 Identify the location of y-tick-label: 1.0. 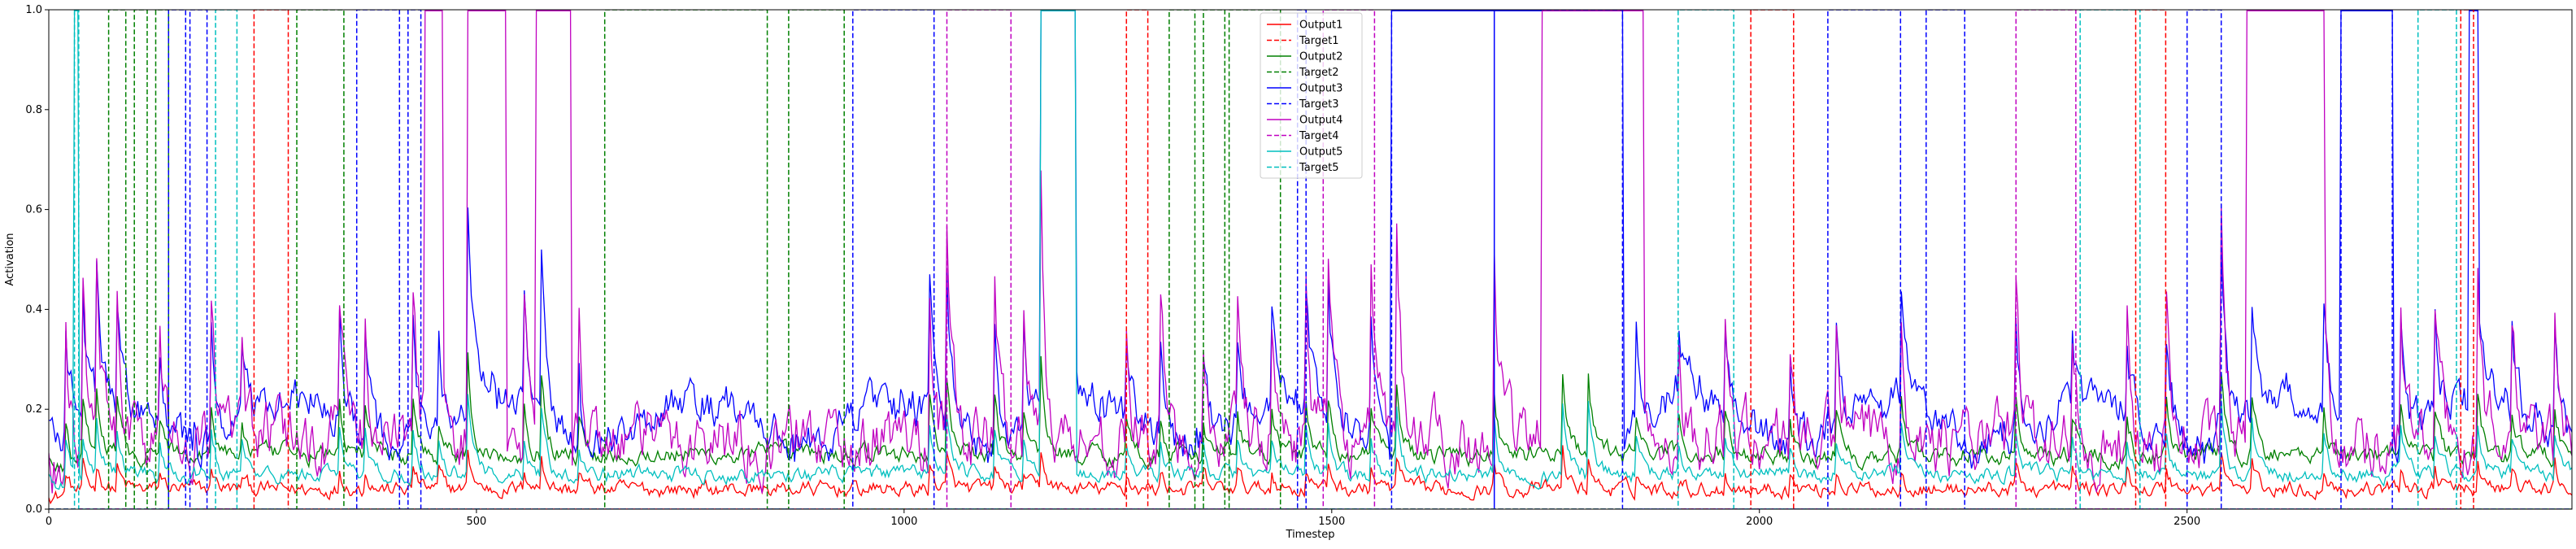
(34, 10).